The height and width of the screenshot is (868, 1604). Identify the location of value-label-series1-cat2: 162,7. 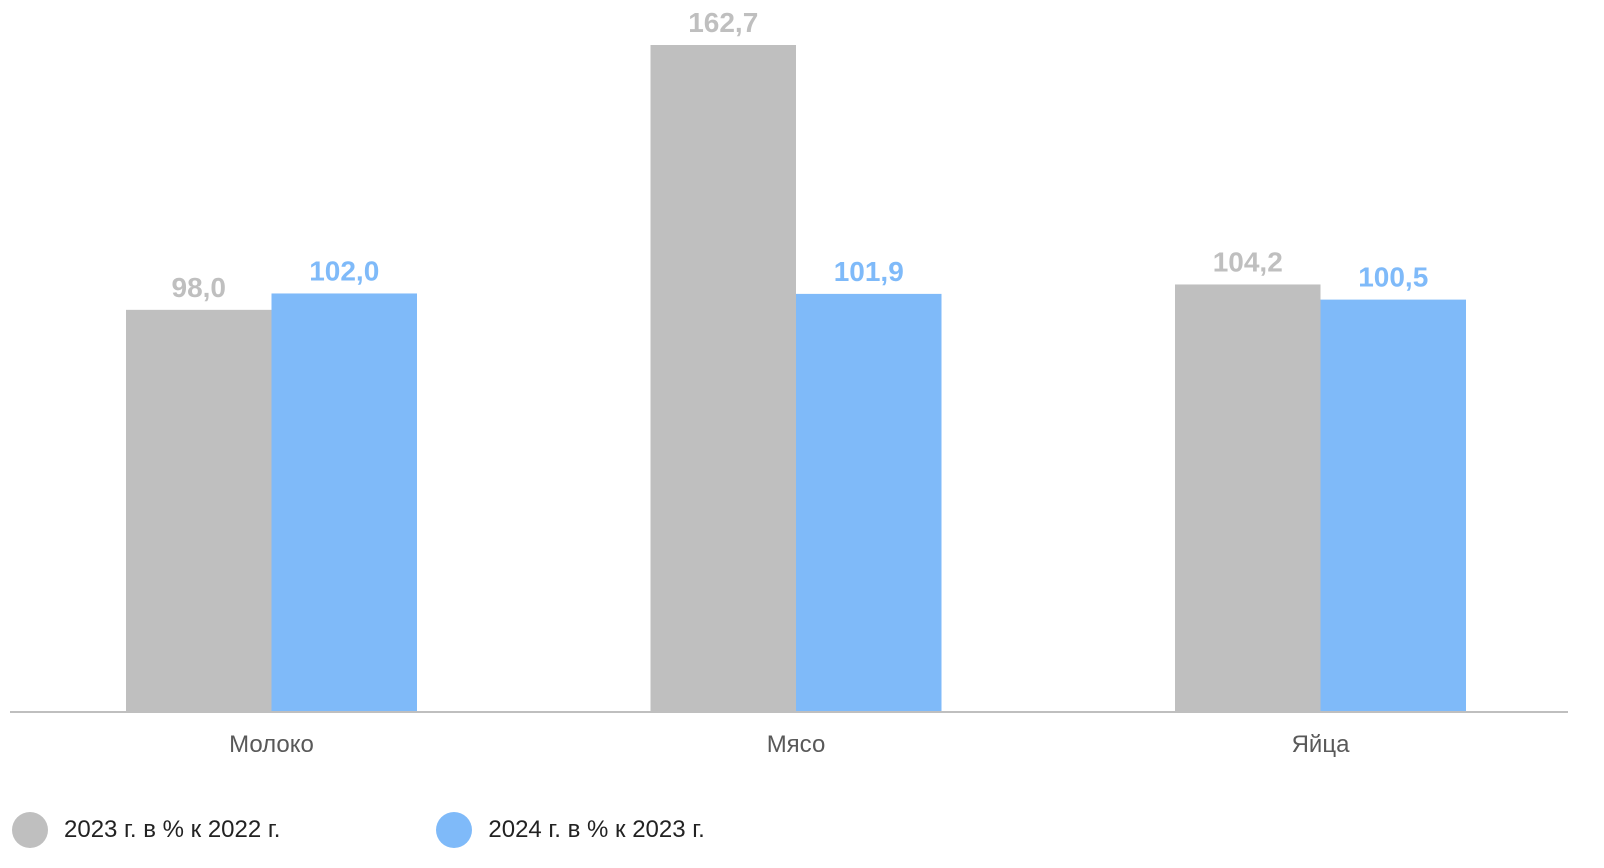
(723, 22).